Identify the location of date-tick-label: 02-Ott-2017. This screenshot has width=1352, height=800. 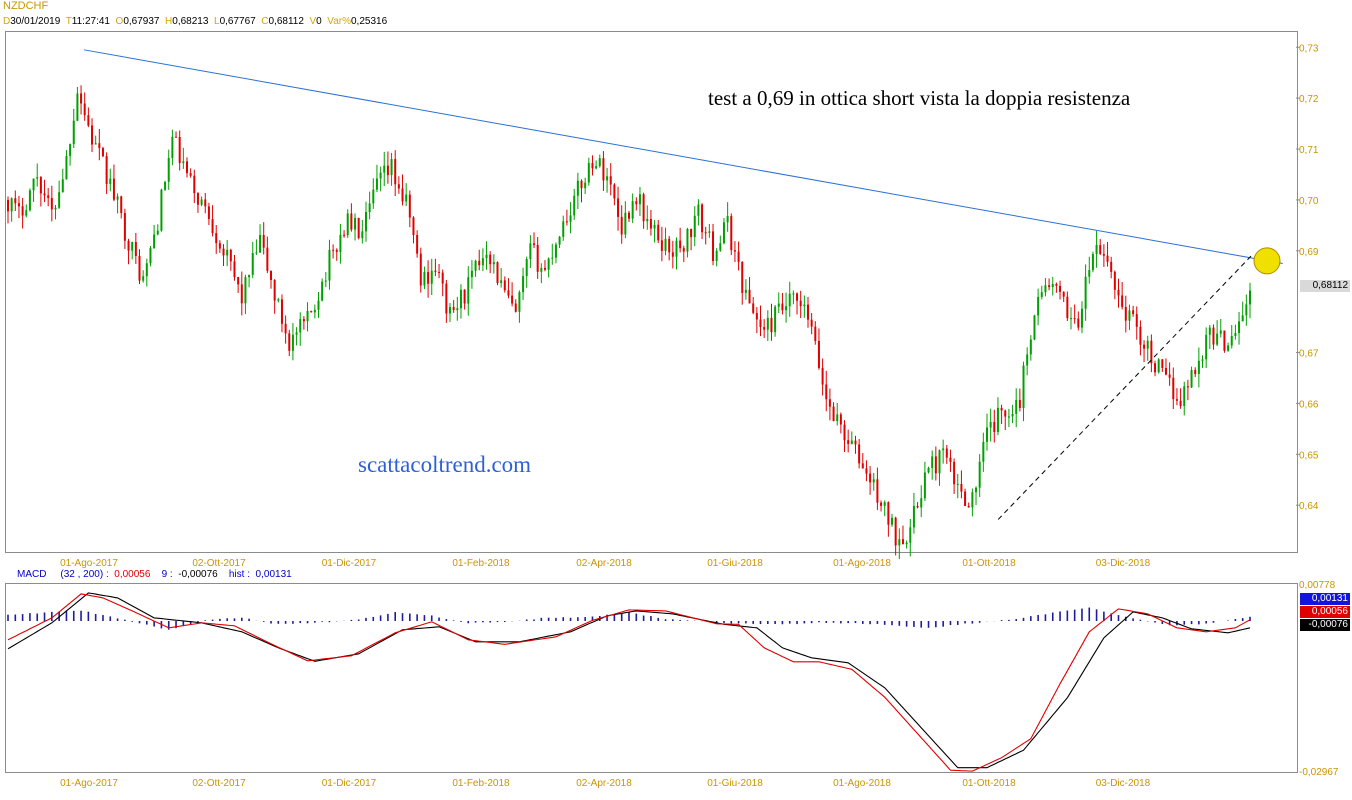
(219, 783).